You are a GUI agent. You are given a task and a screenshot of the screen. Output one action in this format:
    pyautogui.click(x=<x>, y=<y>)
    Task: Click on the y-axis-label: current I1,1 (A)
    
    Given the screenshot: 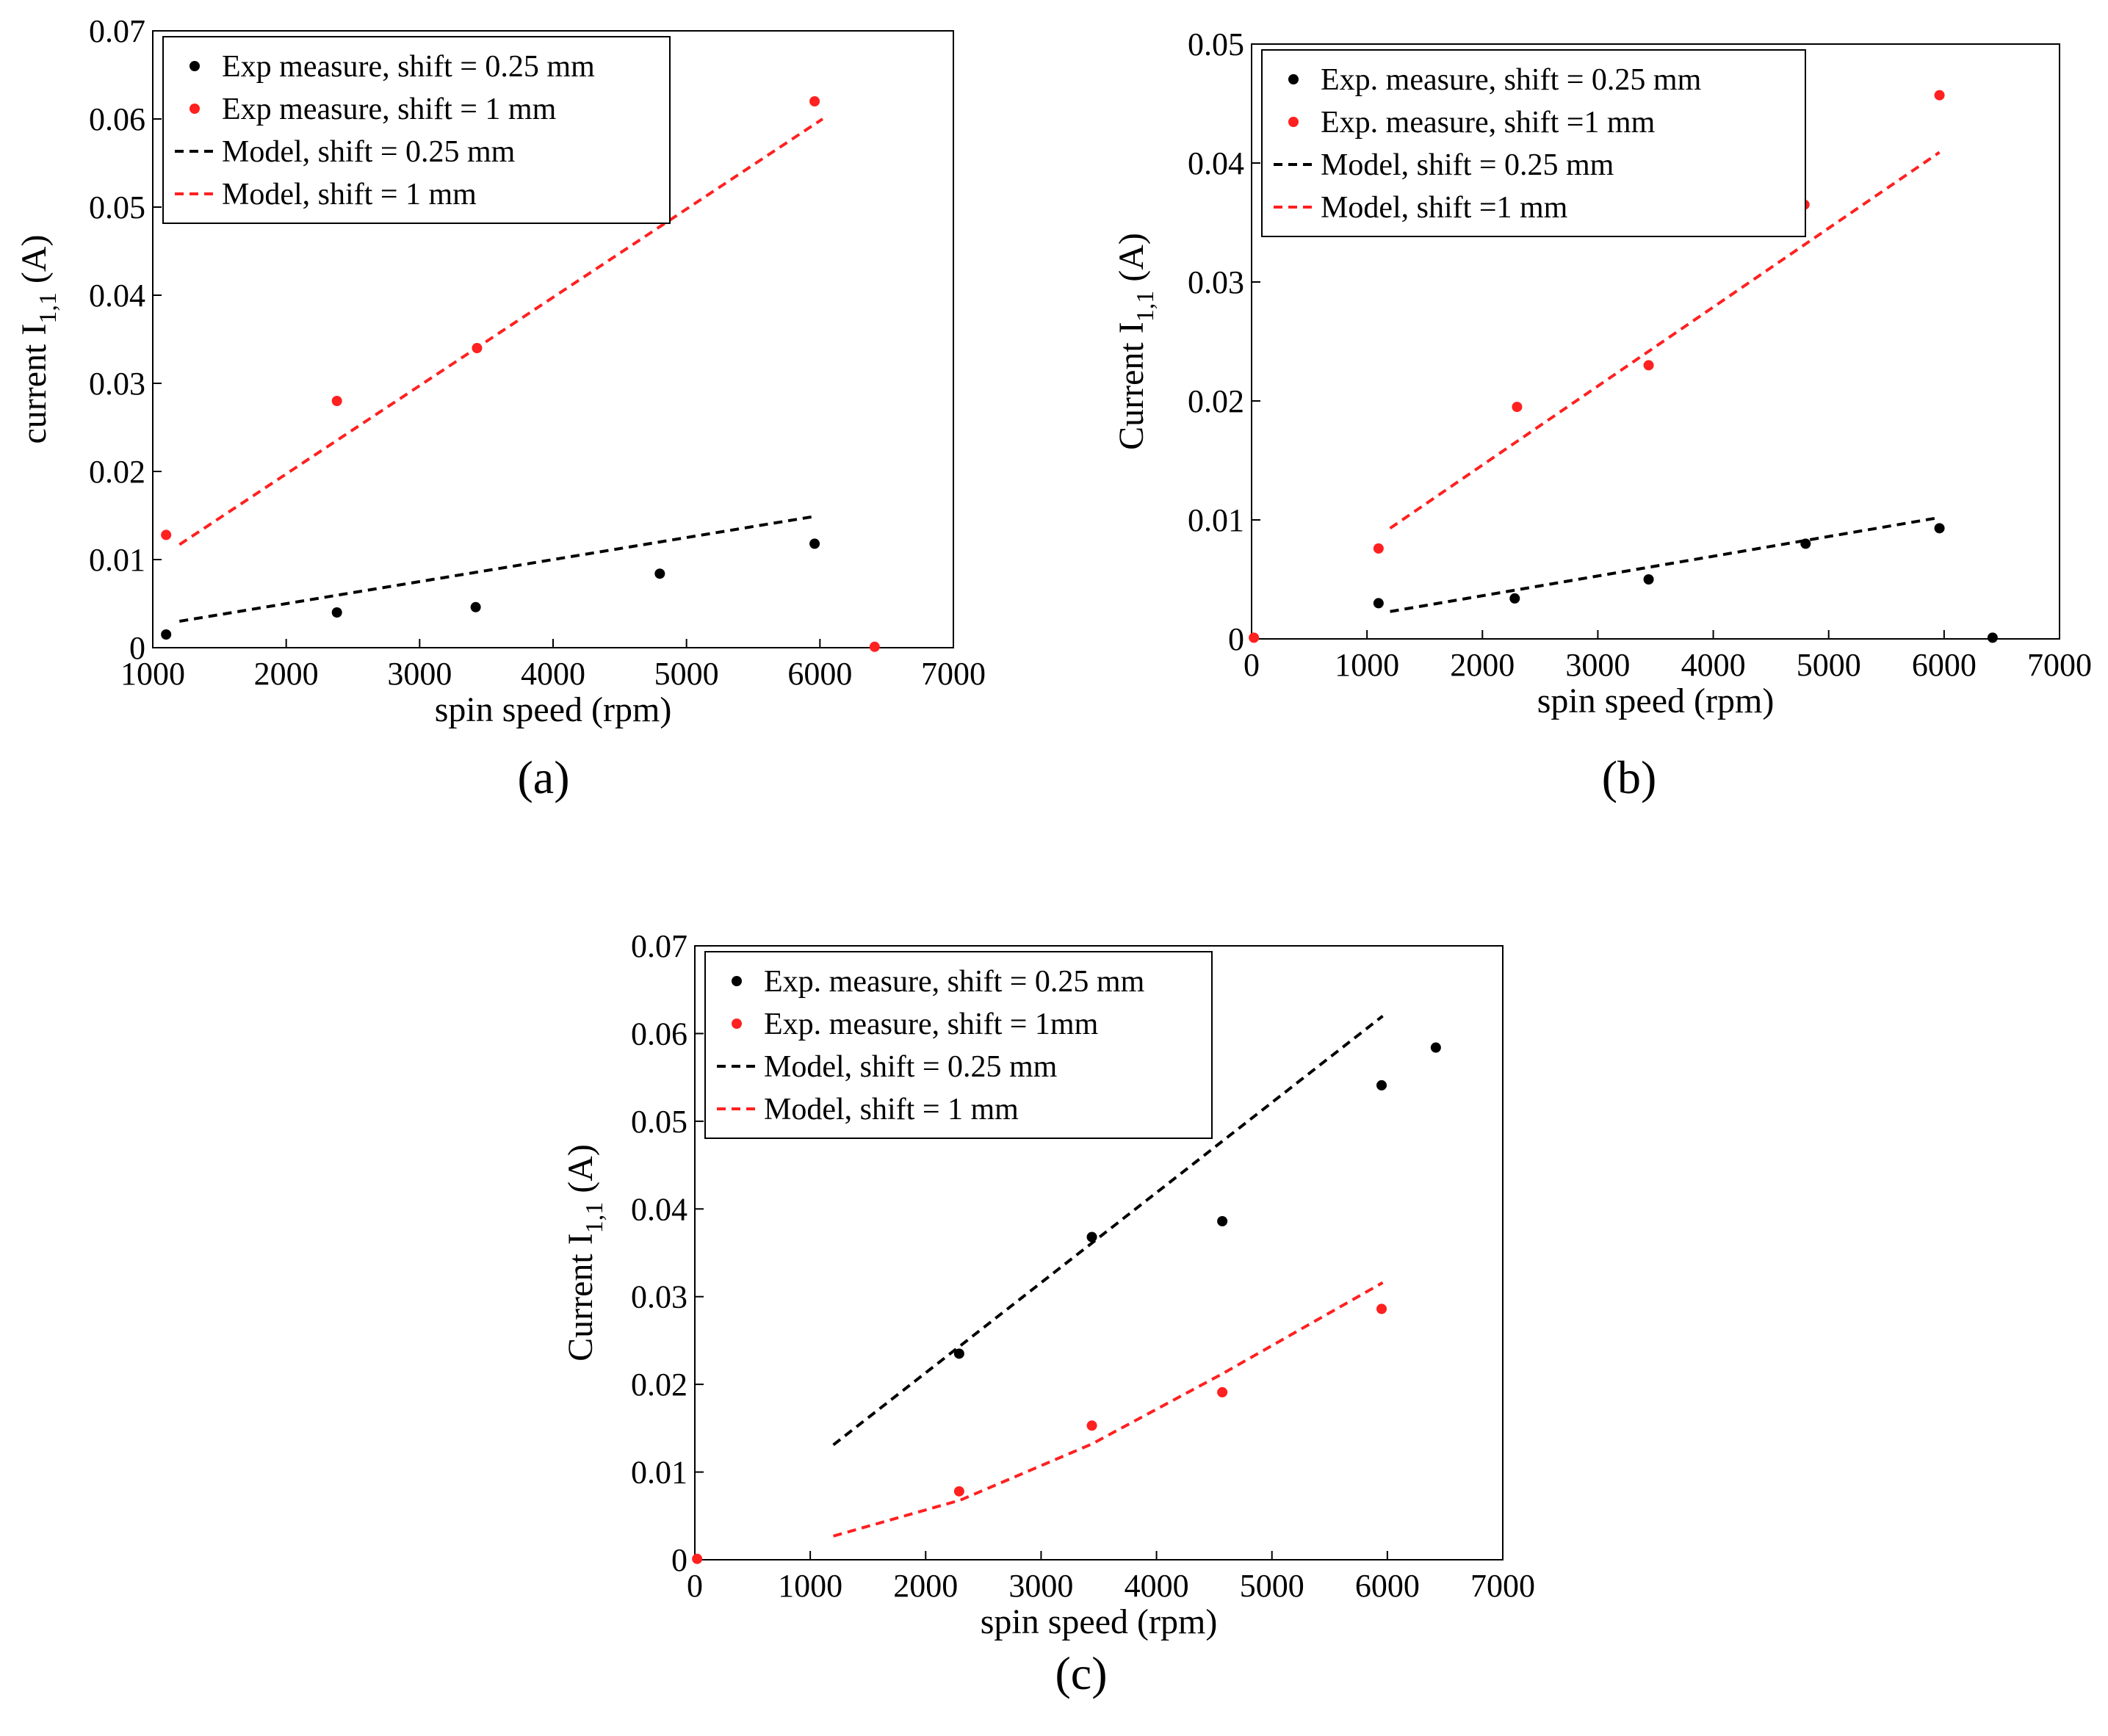 What is the action you would take?
    pyautogui.click(x=39, y=339)
    